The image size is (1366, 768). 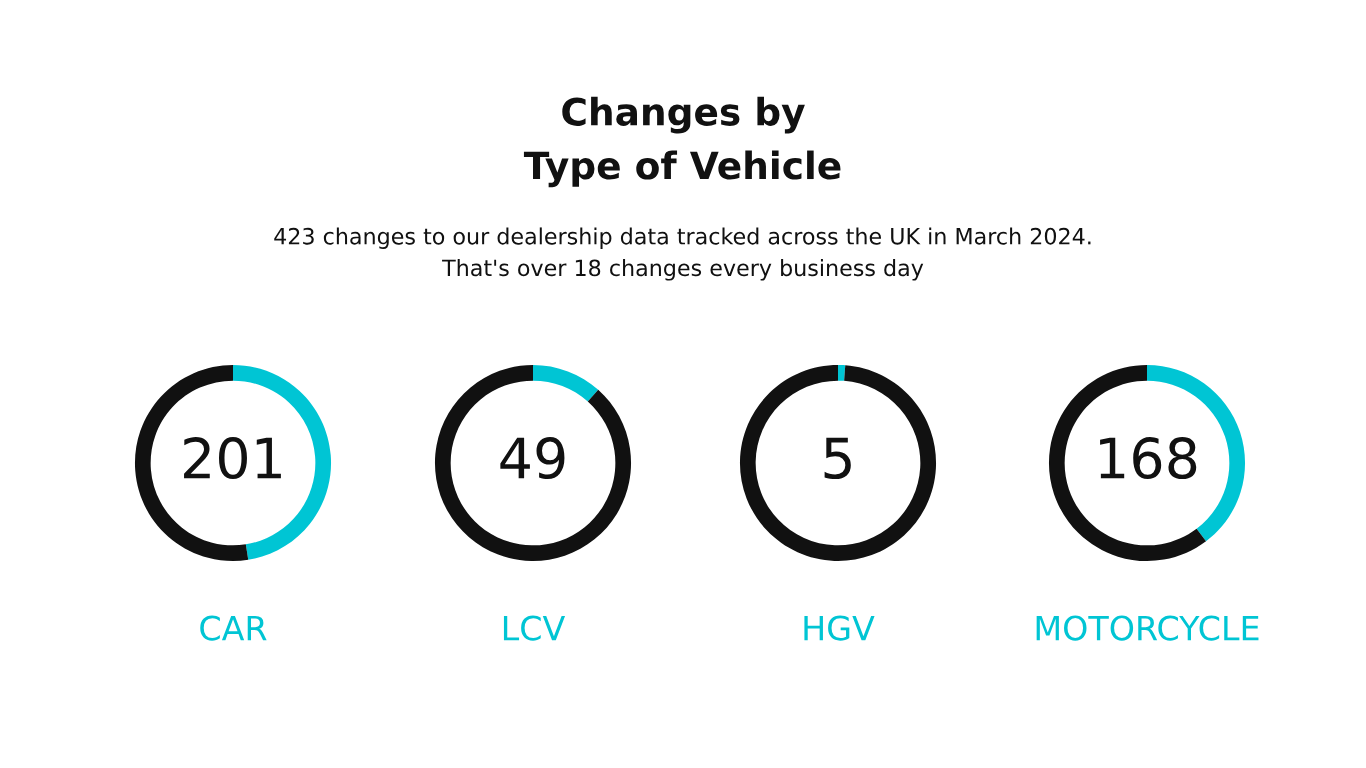 I want to click on text: LCV, so click(x=534, y=628).